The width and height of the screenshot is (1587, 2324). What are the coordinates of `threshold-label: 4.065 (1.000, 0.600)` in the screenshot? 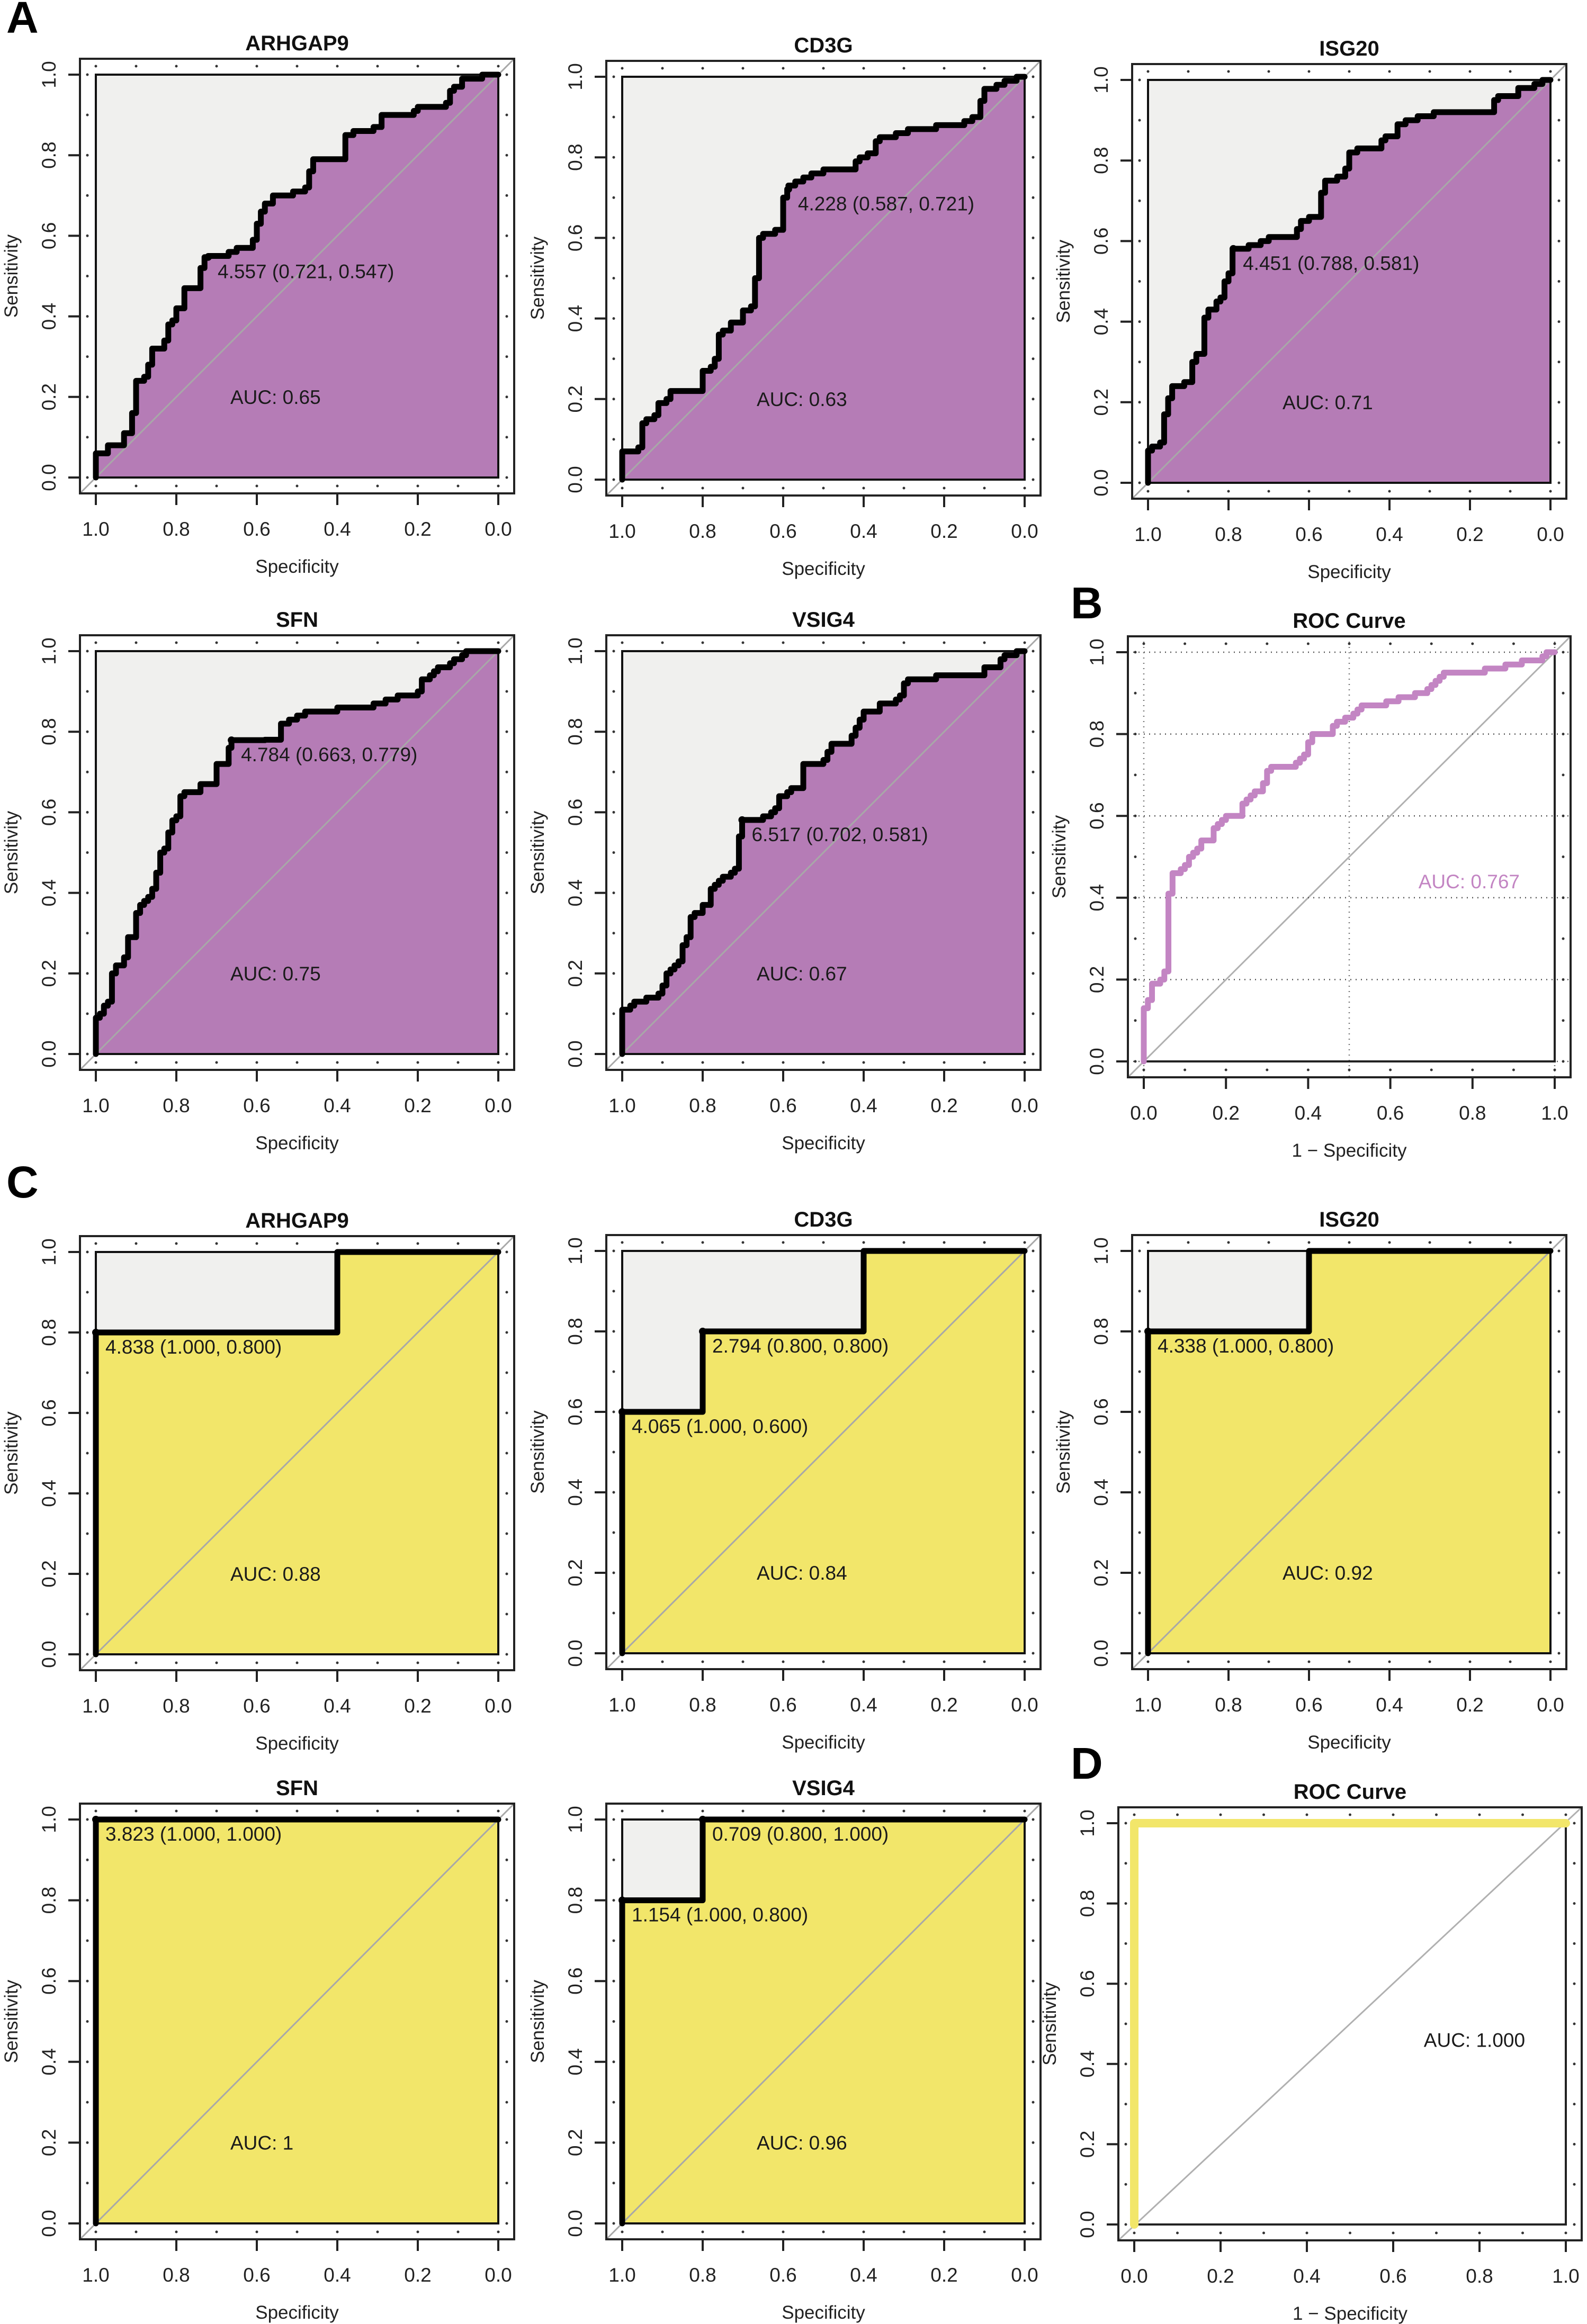 It's located at (720, 1427).